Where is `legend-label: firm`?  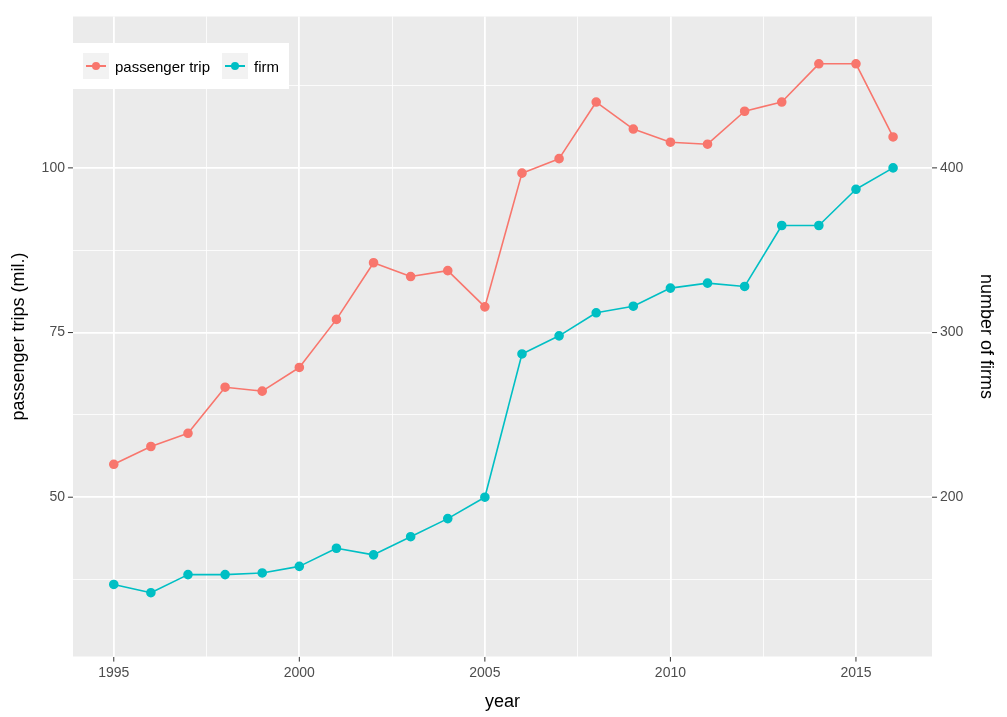
legend-label: firm is located at coordinates (267, 66).